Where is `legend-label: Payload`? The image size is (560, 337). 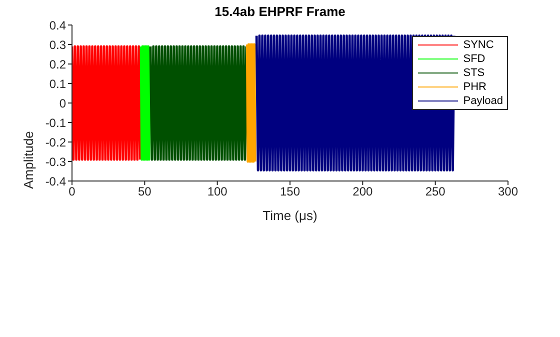
legend-label: Payload is located at coordinates (483, 101).